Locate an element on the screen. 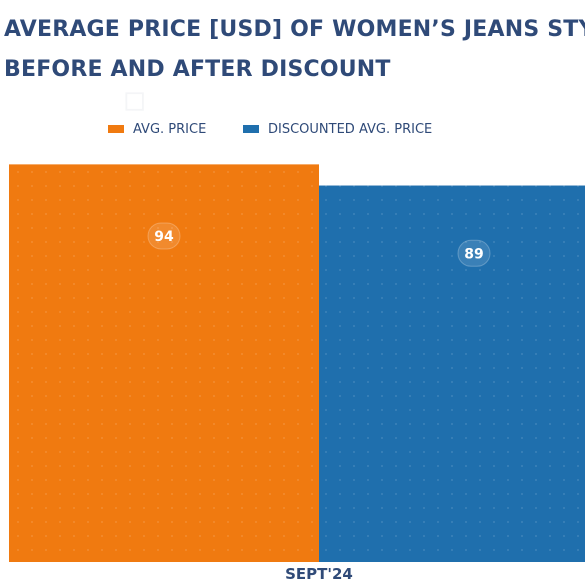 Image resolution: width=585 pixels, height=585 pixels. data-label-discounted-avg-price: 89 is located at coordinates (473, 254).